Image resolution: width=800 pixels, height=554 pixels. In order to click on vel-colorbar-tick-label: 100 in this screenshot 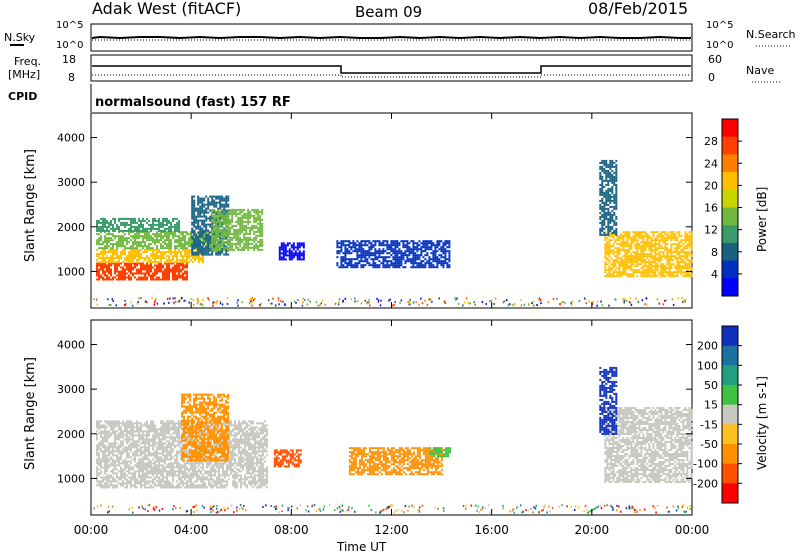, I will do `click(707, 365)`.